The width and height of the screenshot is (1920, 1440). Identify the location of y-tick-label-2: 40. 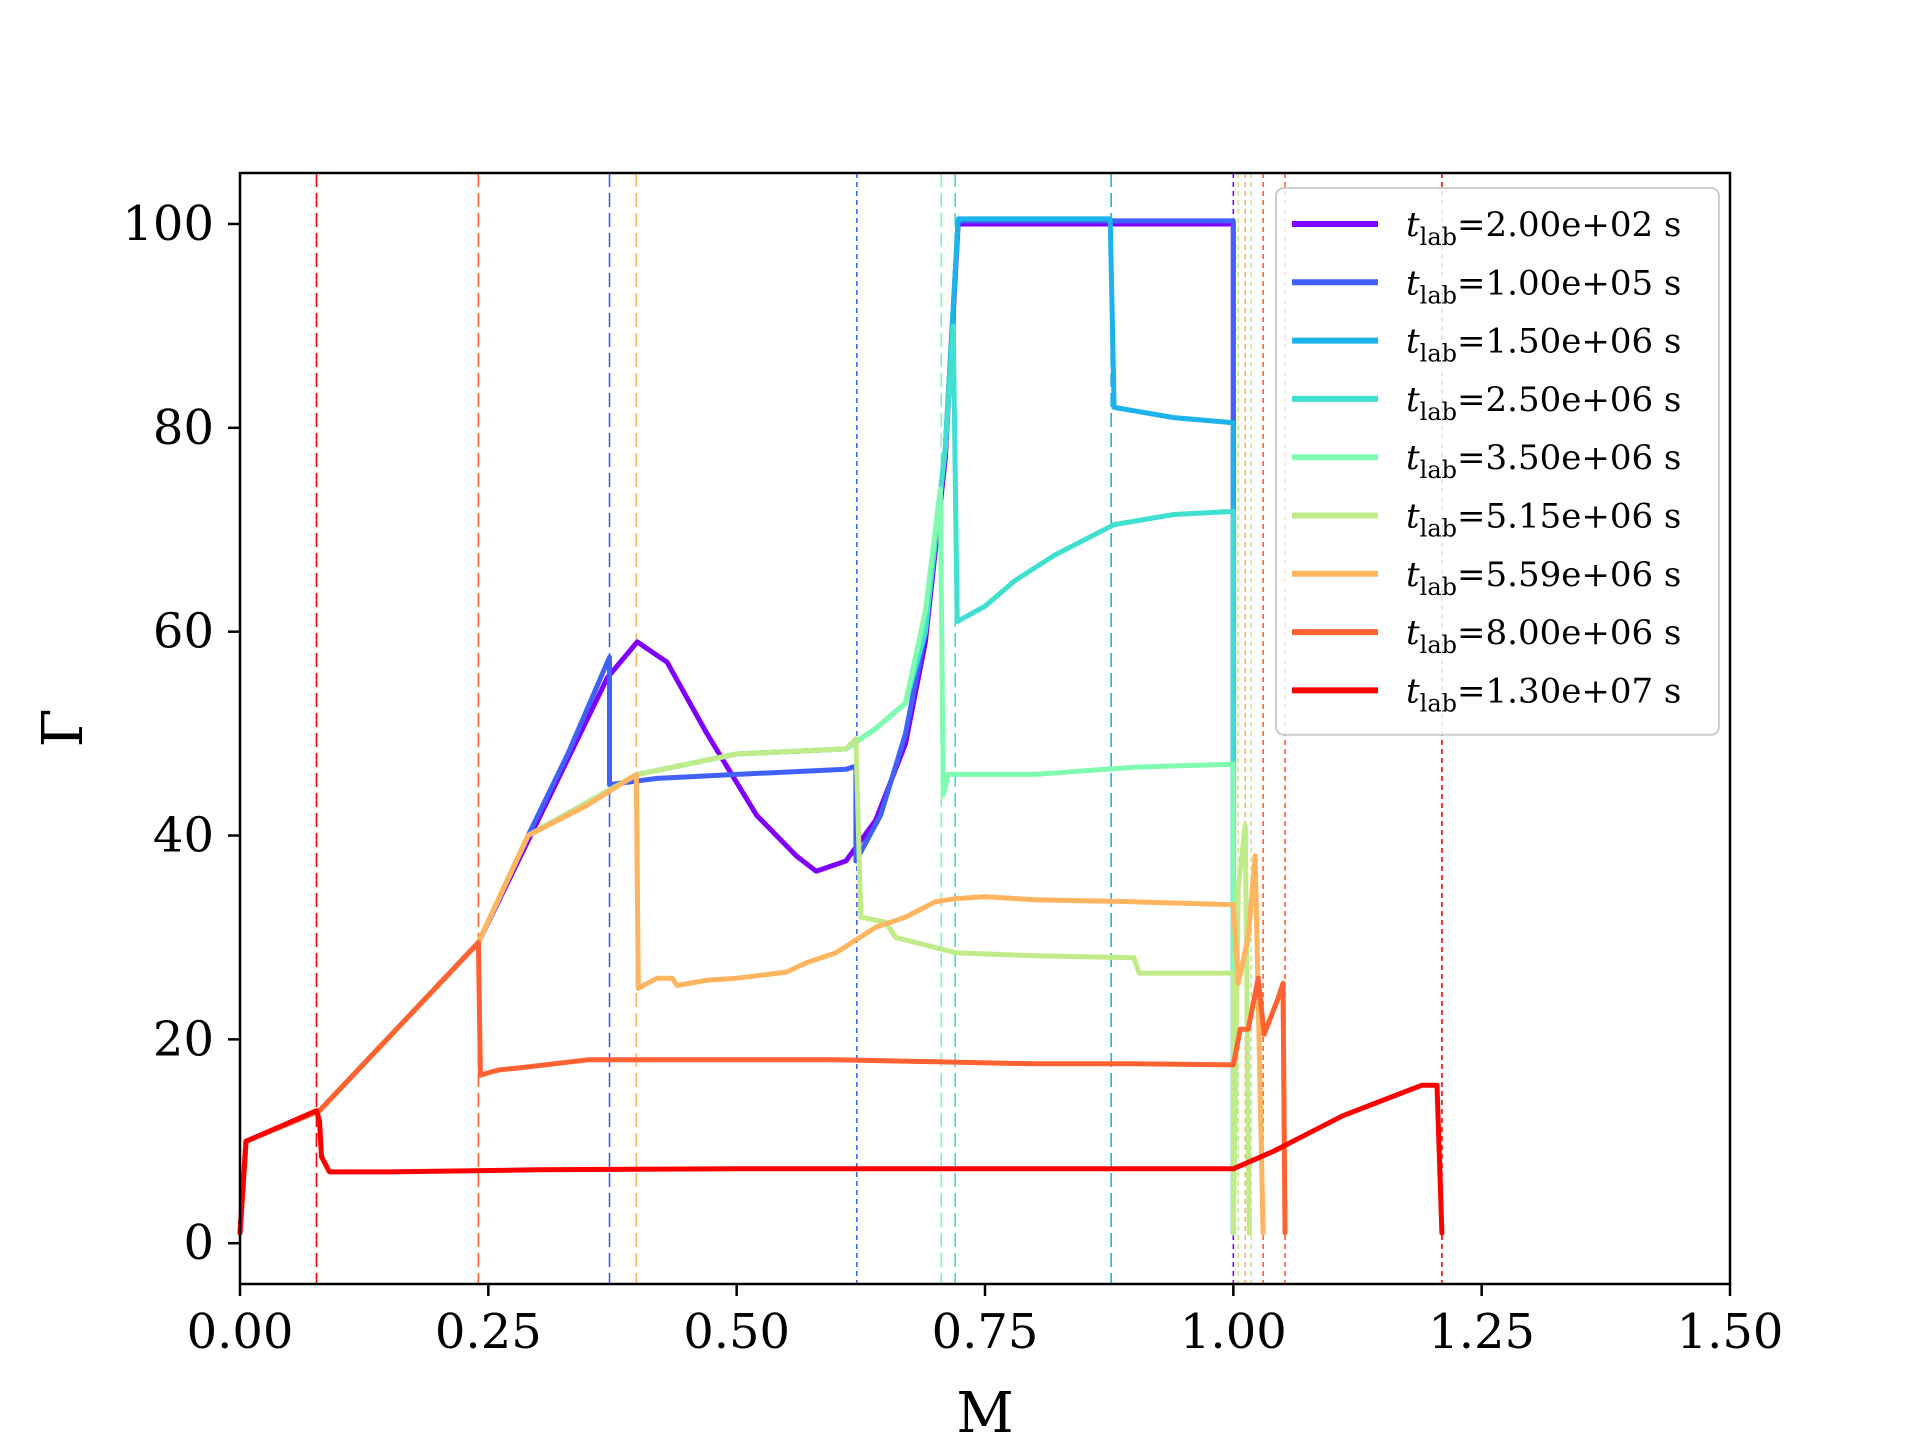
(183, 836).